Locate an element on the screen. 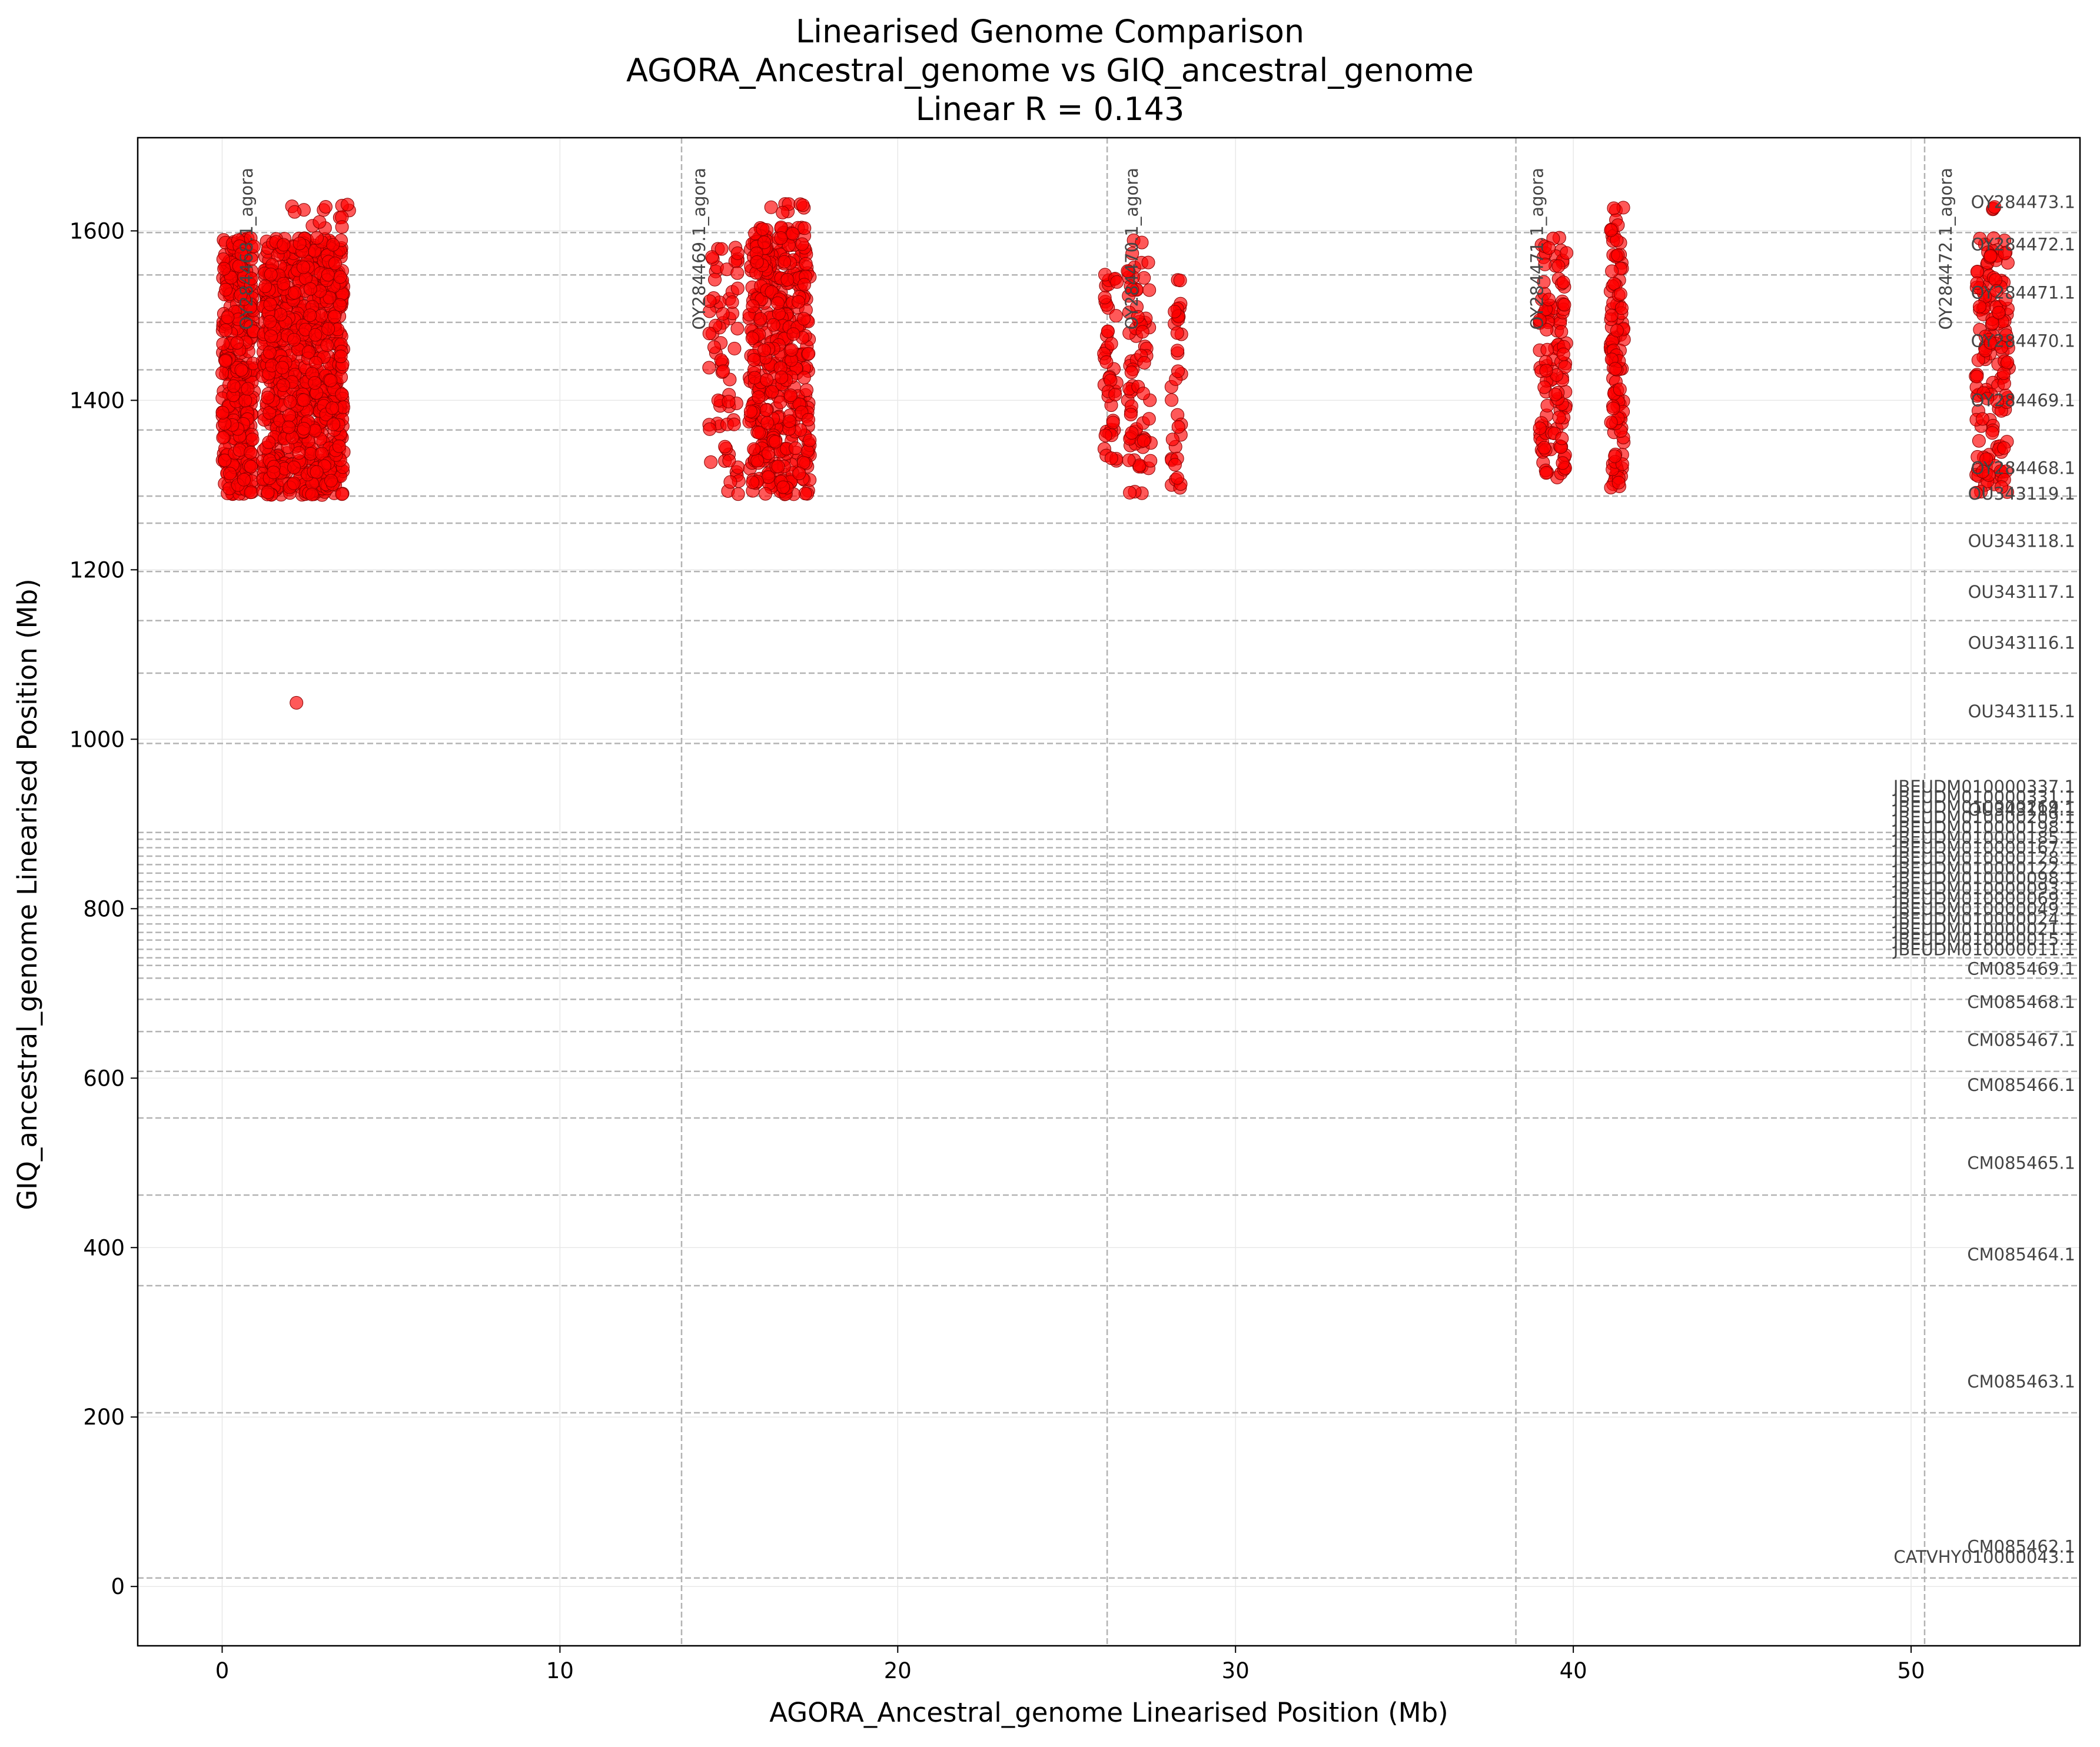  y-chromosome-label: JBEUDM010000069.1 is located at coordinates (1983, 899).